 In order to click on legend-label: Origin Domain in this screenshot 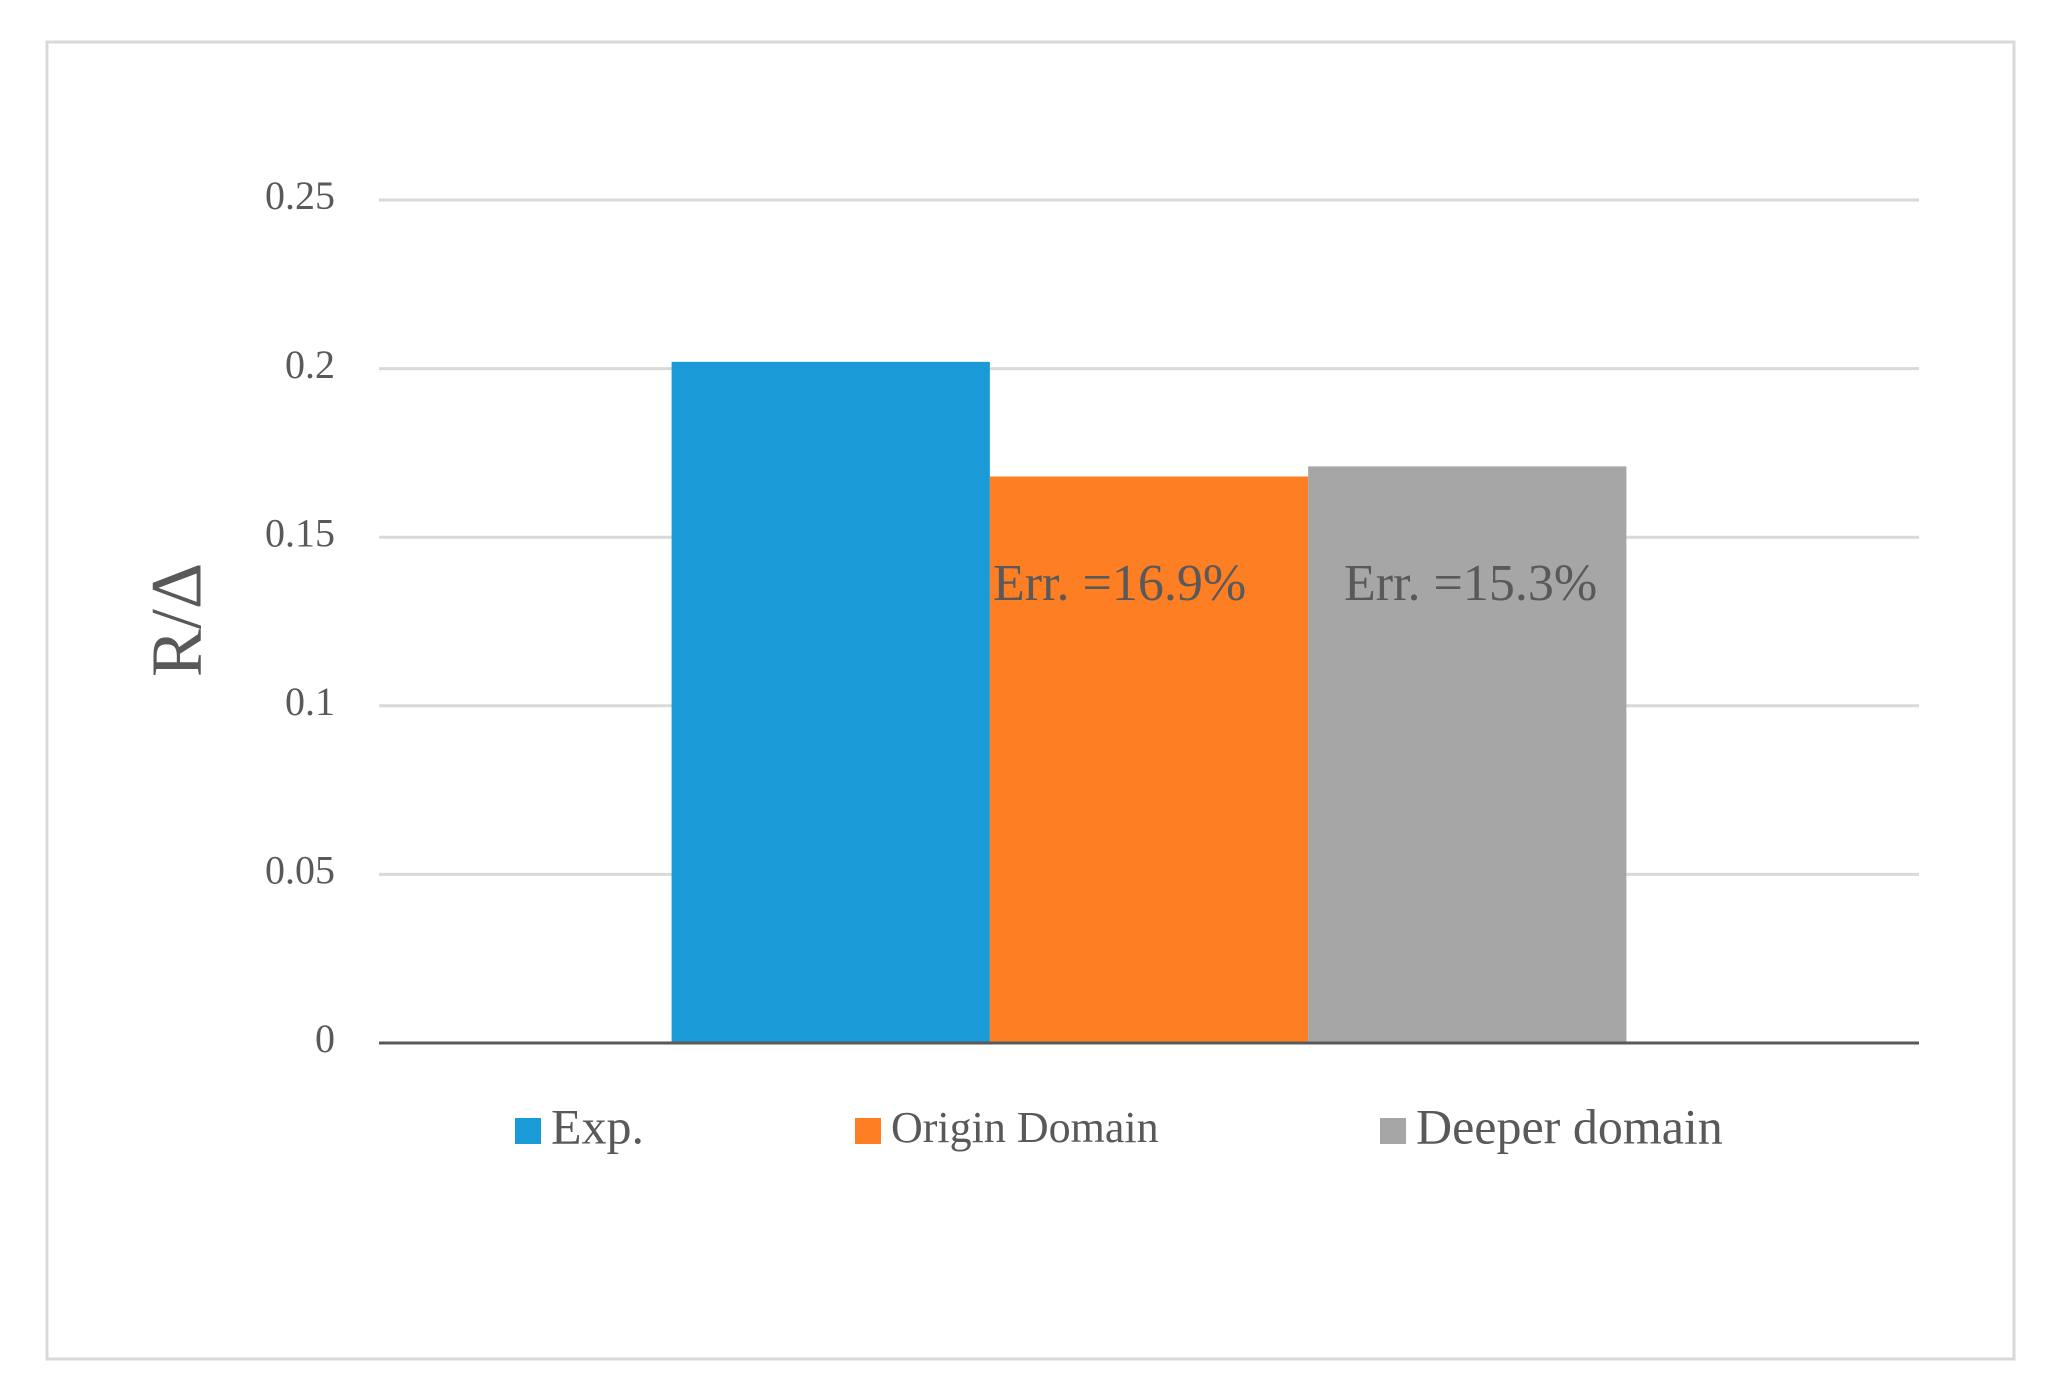, I will do `click(1025, 1127)`.